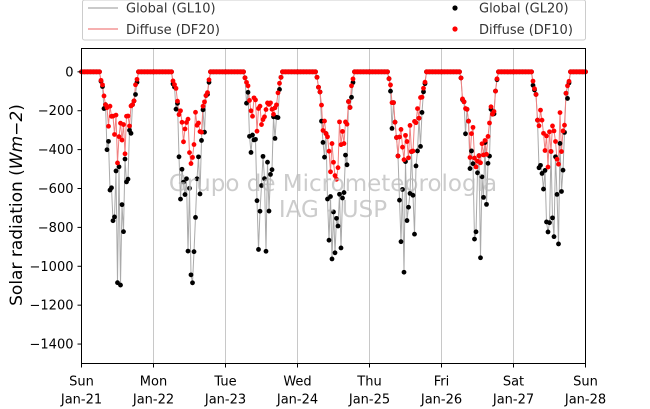 Image resolution: width=650 pixels, height=409 pixels. What do you see at coordinates (52, 345) in the screenshot?
I see `y-tick-label: −1400` at bounding box center [52, 345].